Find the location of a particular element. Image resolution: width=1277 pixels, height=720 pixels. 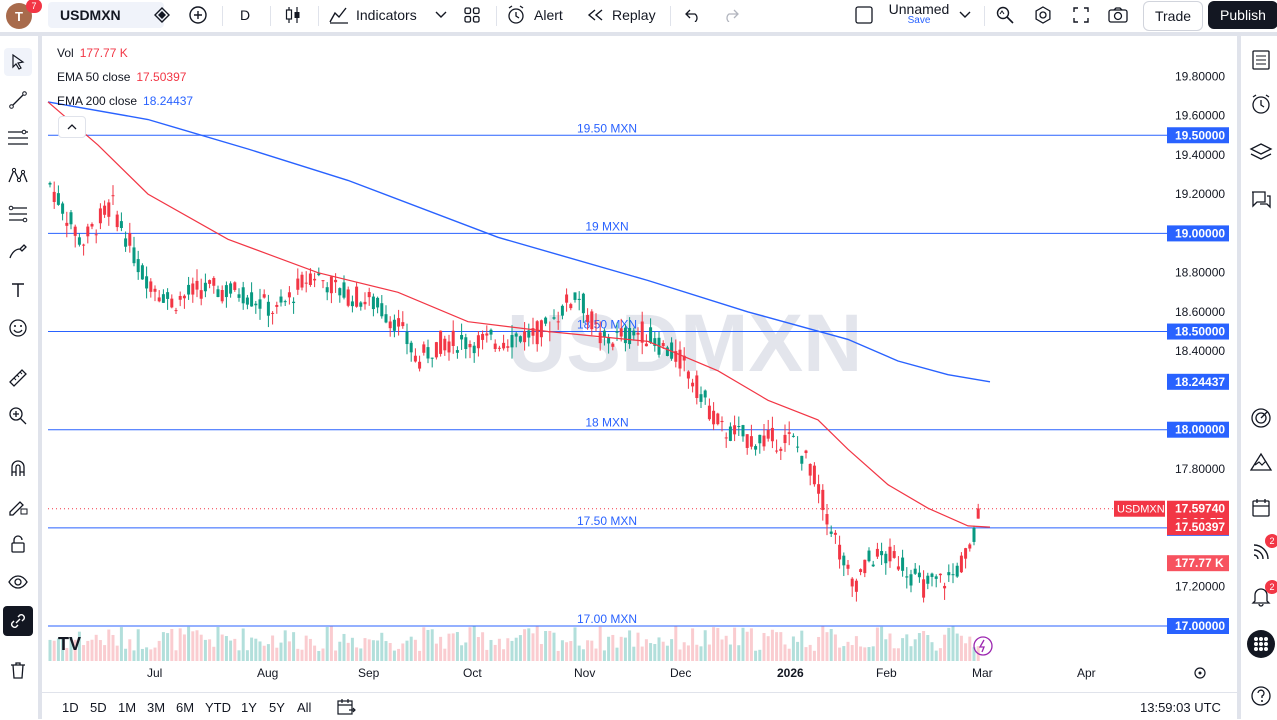

watchlist-icon is located at coordinates (1261, 60).